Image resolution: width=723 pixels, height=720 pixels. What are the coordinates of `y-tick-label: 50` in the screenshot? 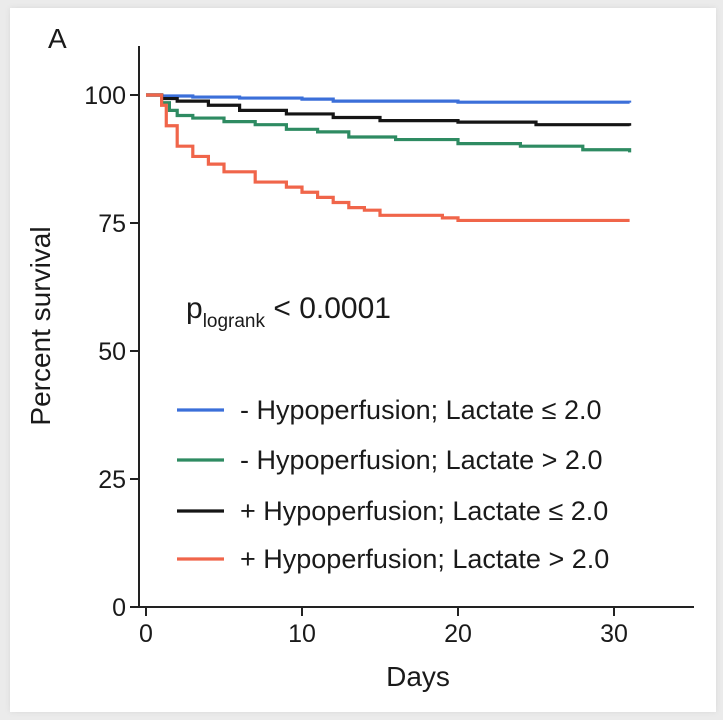 It's located at (112, 352).